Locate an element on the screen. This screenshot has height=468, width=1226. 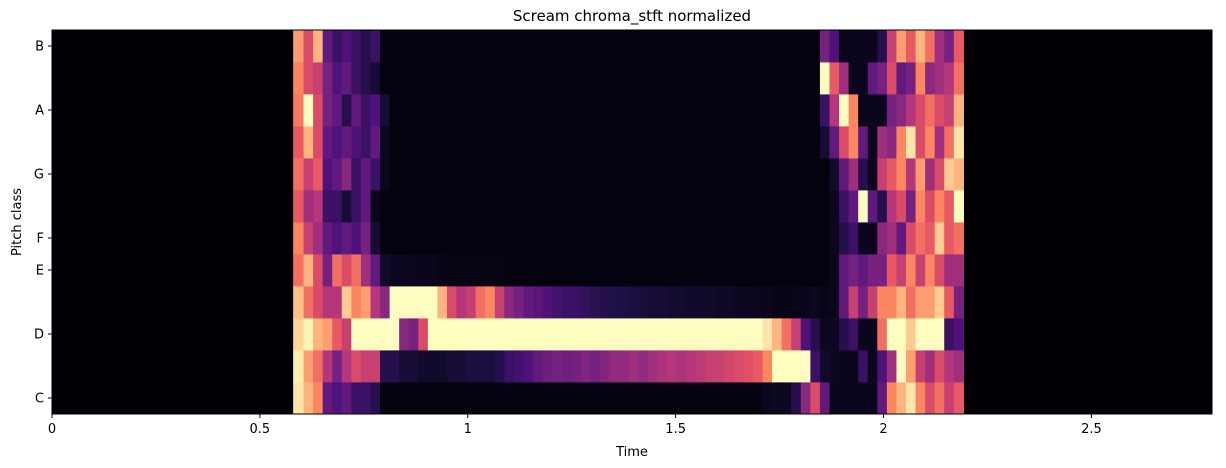
heatmap-cell-A#-49 is located at coordinates (767, 78).